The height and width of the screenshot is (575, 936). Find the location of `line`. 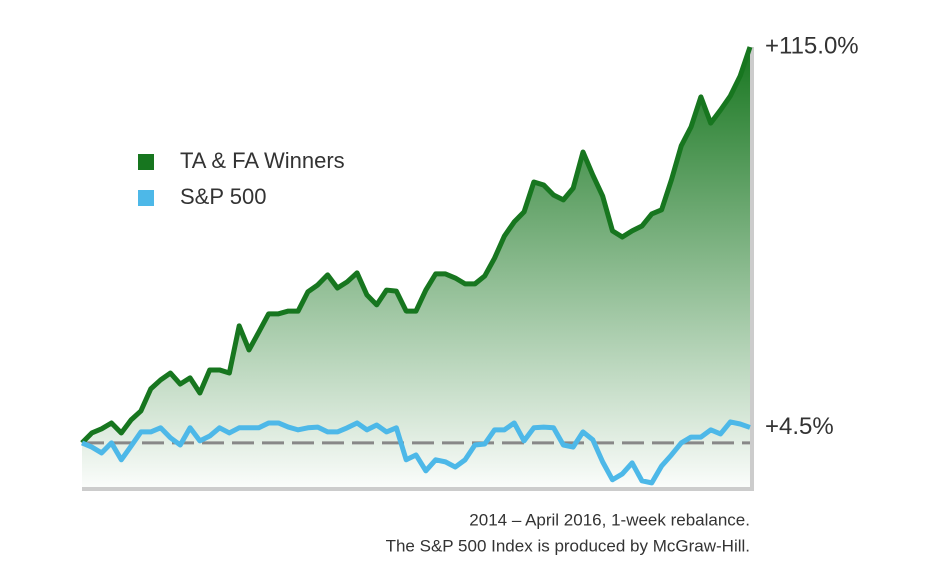

line is located at coordinates (416, 452).